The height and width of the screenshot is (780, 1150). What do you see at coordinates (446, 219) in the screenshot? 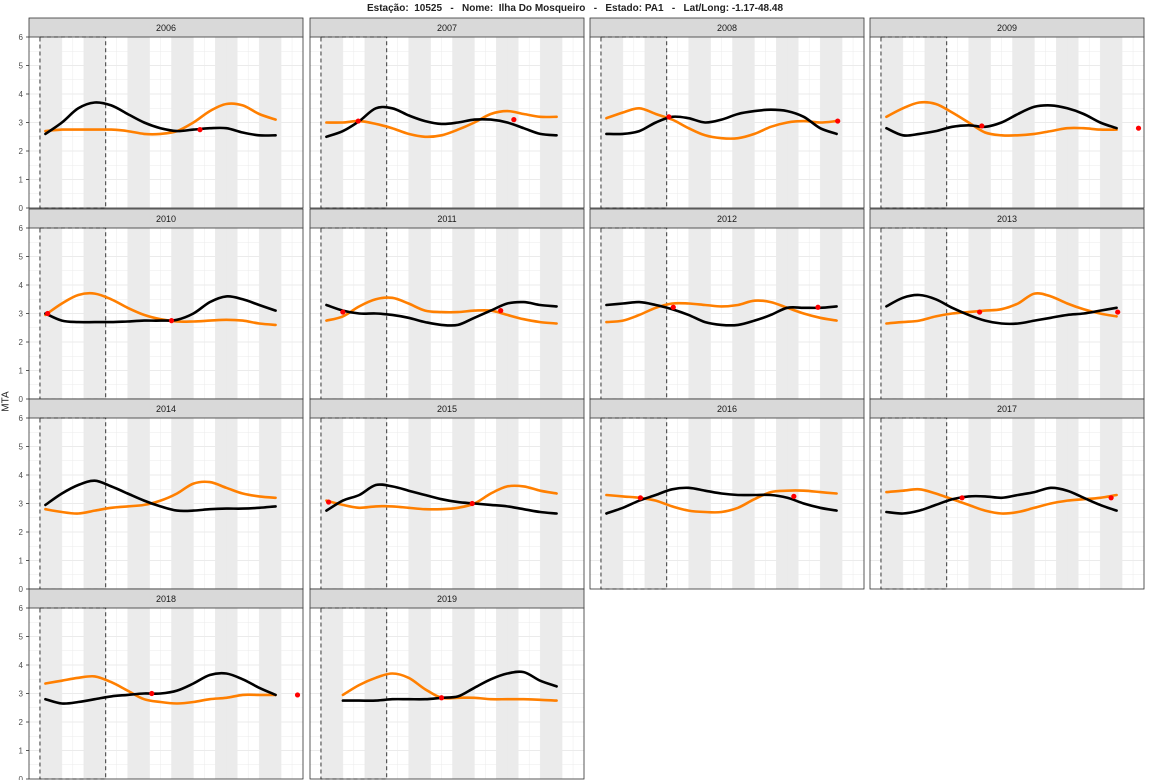
I see `panel-strip-label: 2011` at bounding box center [446, 219].